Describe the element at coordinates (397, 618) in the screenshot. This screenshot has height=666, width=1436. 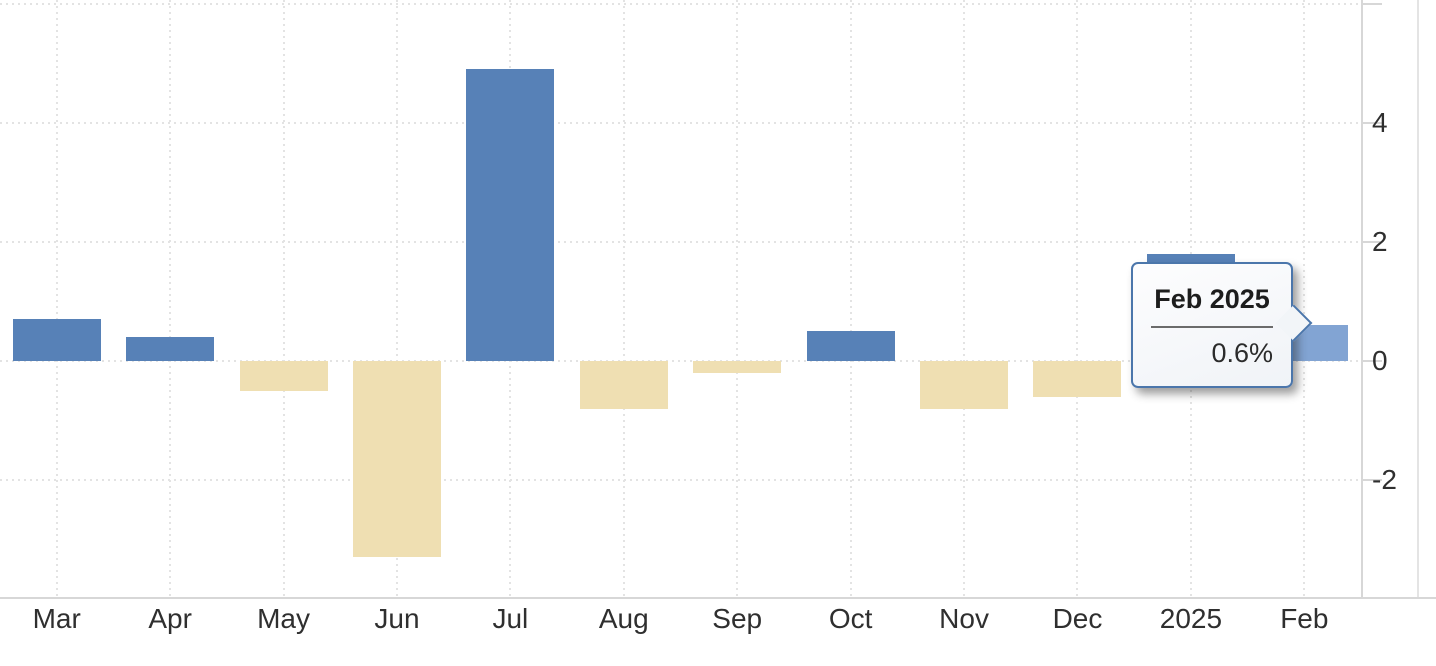
I see `x-tick-label: Jun` at that location.